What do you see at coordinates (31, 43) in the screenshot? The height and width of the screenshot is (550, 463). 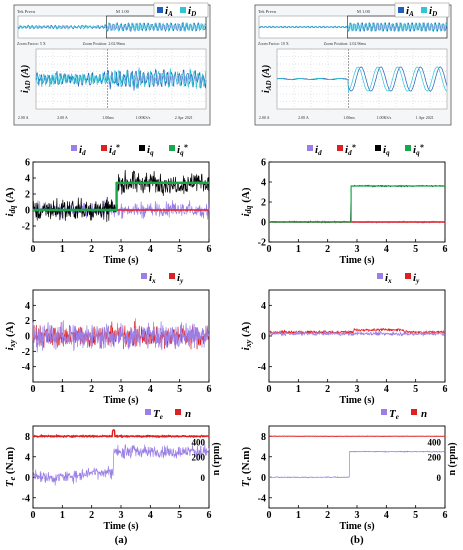 I see `scope-info-left: Zoom Factor: 5 X` at bounding box center [31, 43].